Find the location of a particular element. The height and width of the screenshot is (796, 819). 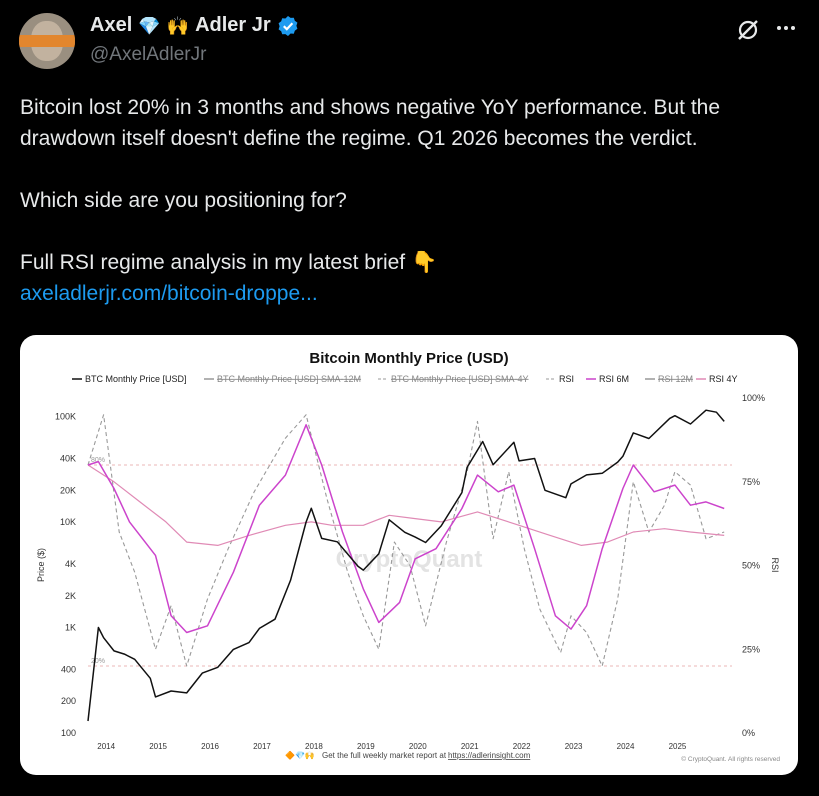

author-first-name: Axel is located at coordinates (111, 25).